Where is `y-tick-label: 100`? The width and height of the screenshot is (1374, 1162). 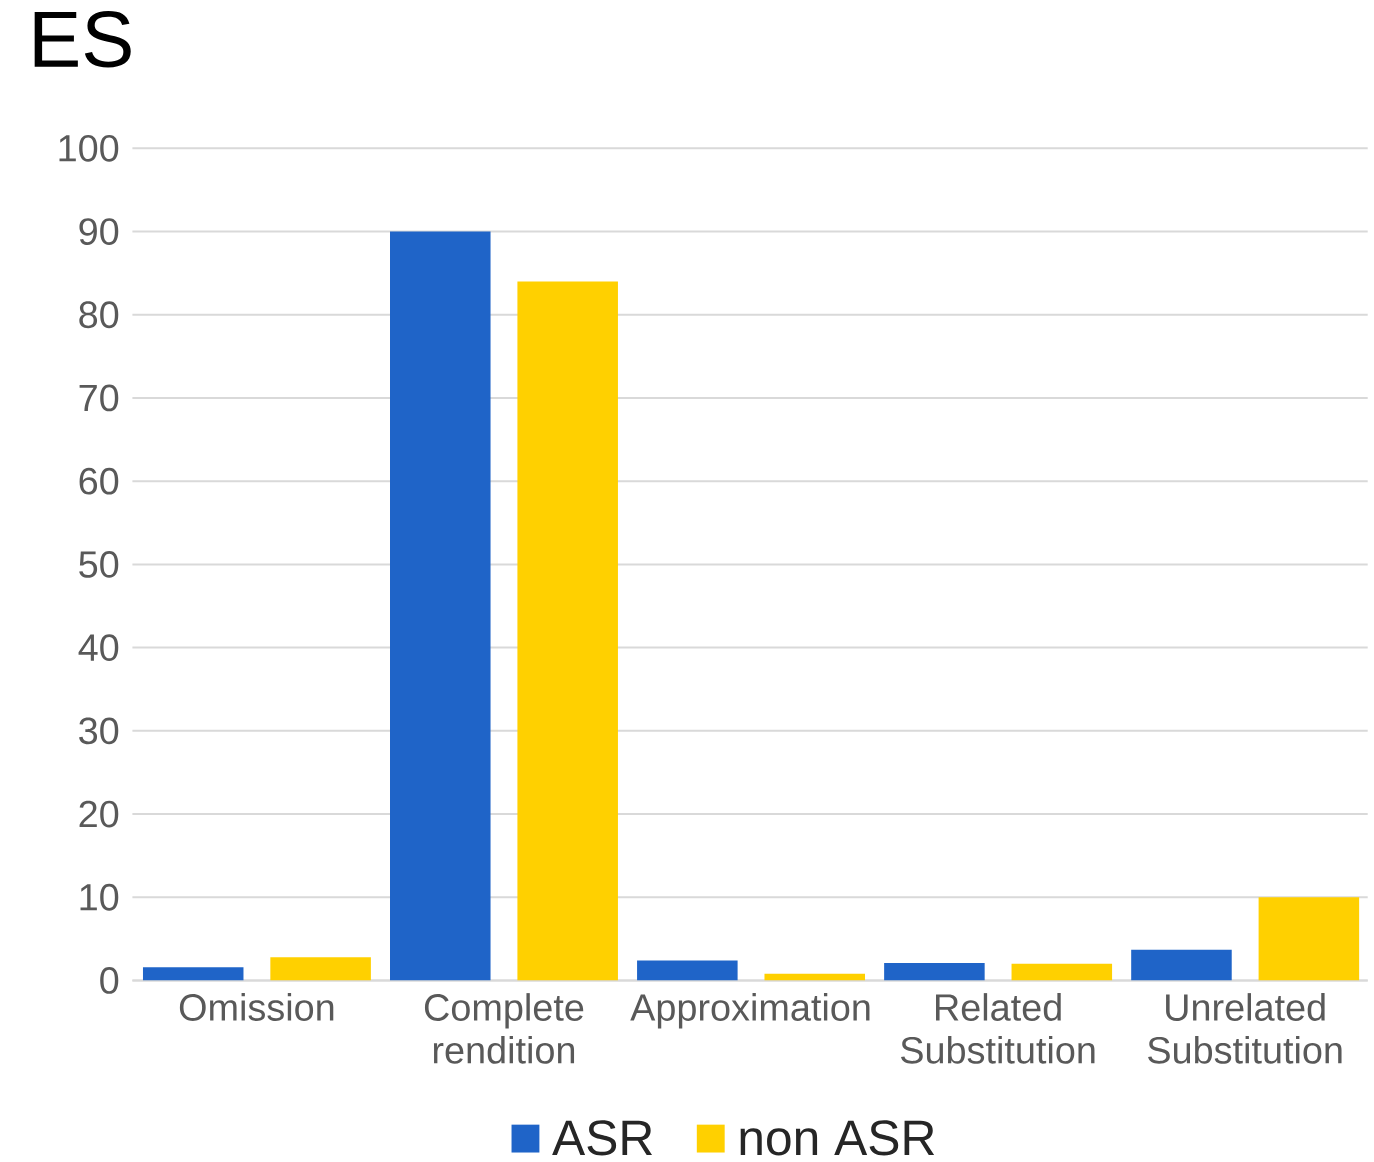
y-tick-label: 100 is located at coordinates (89, 148).